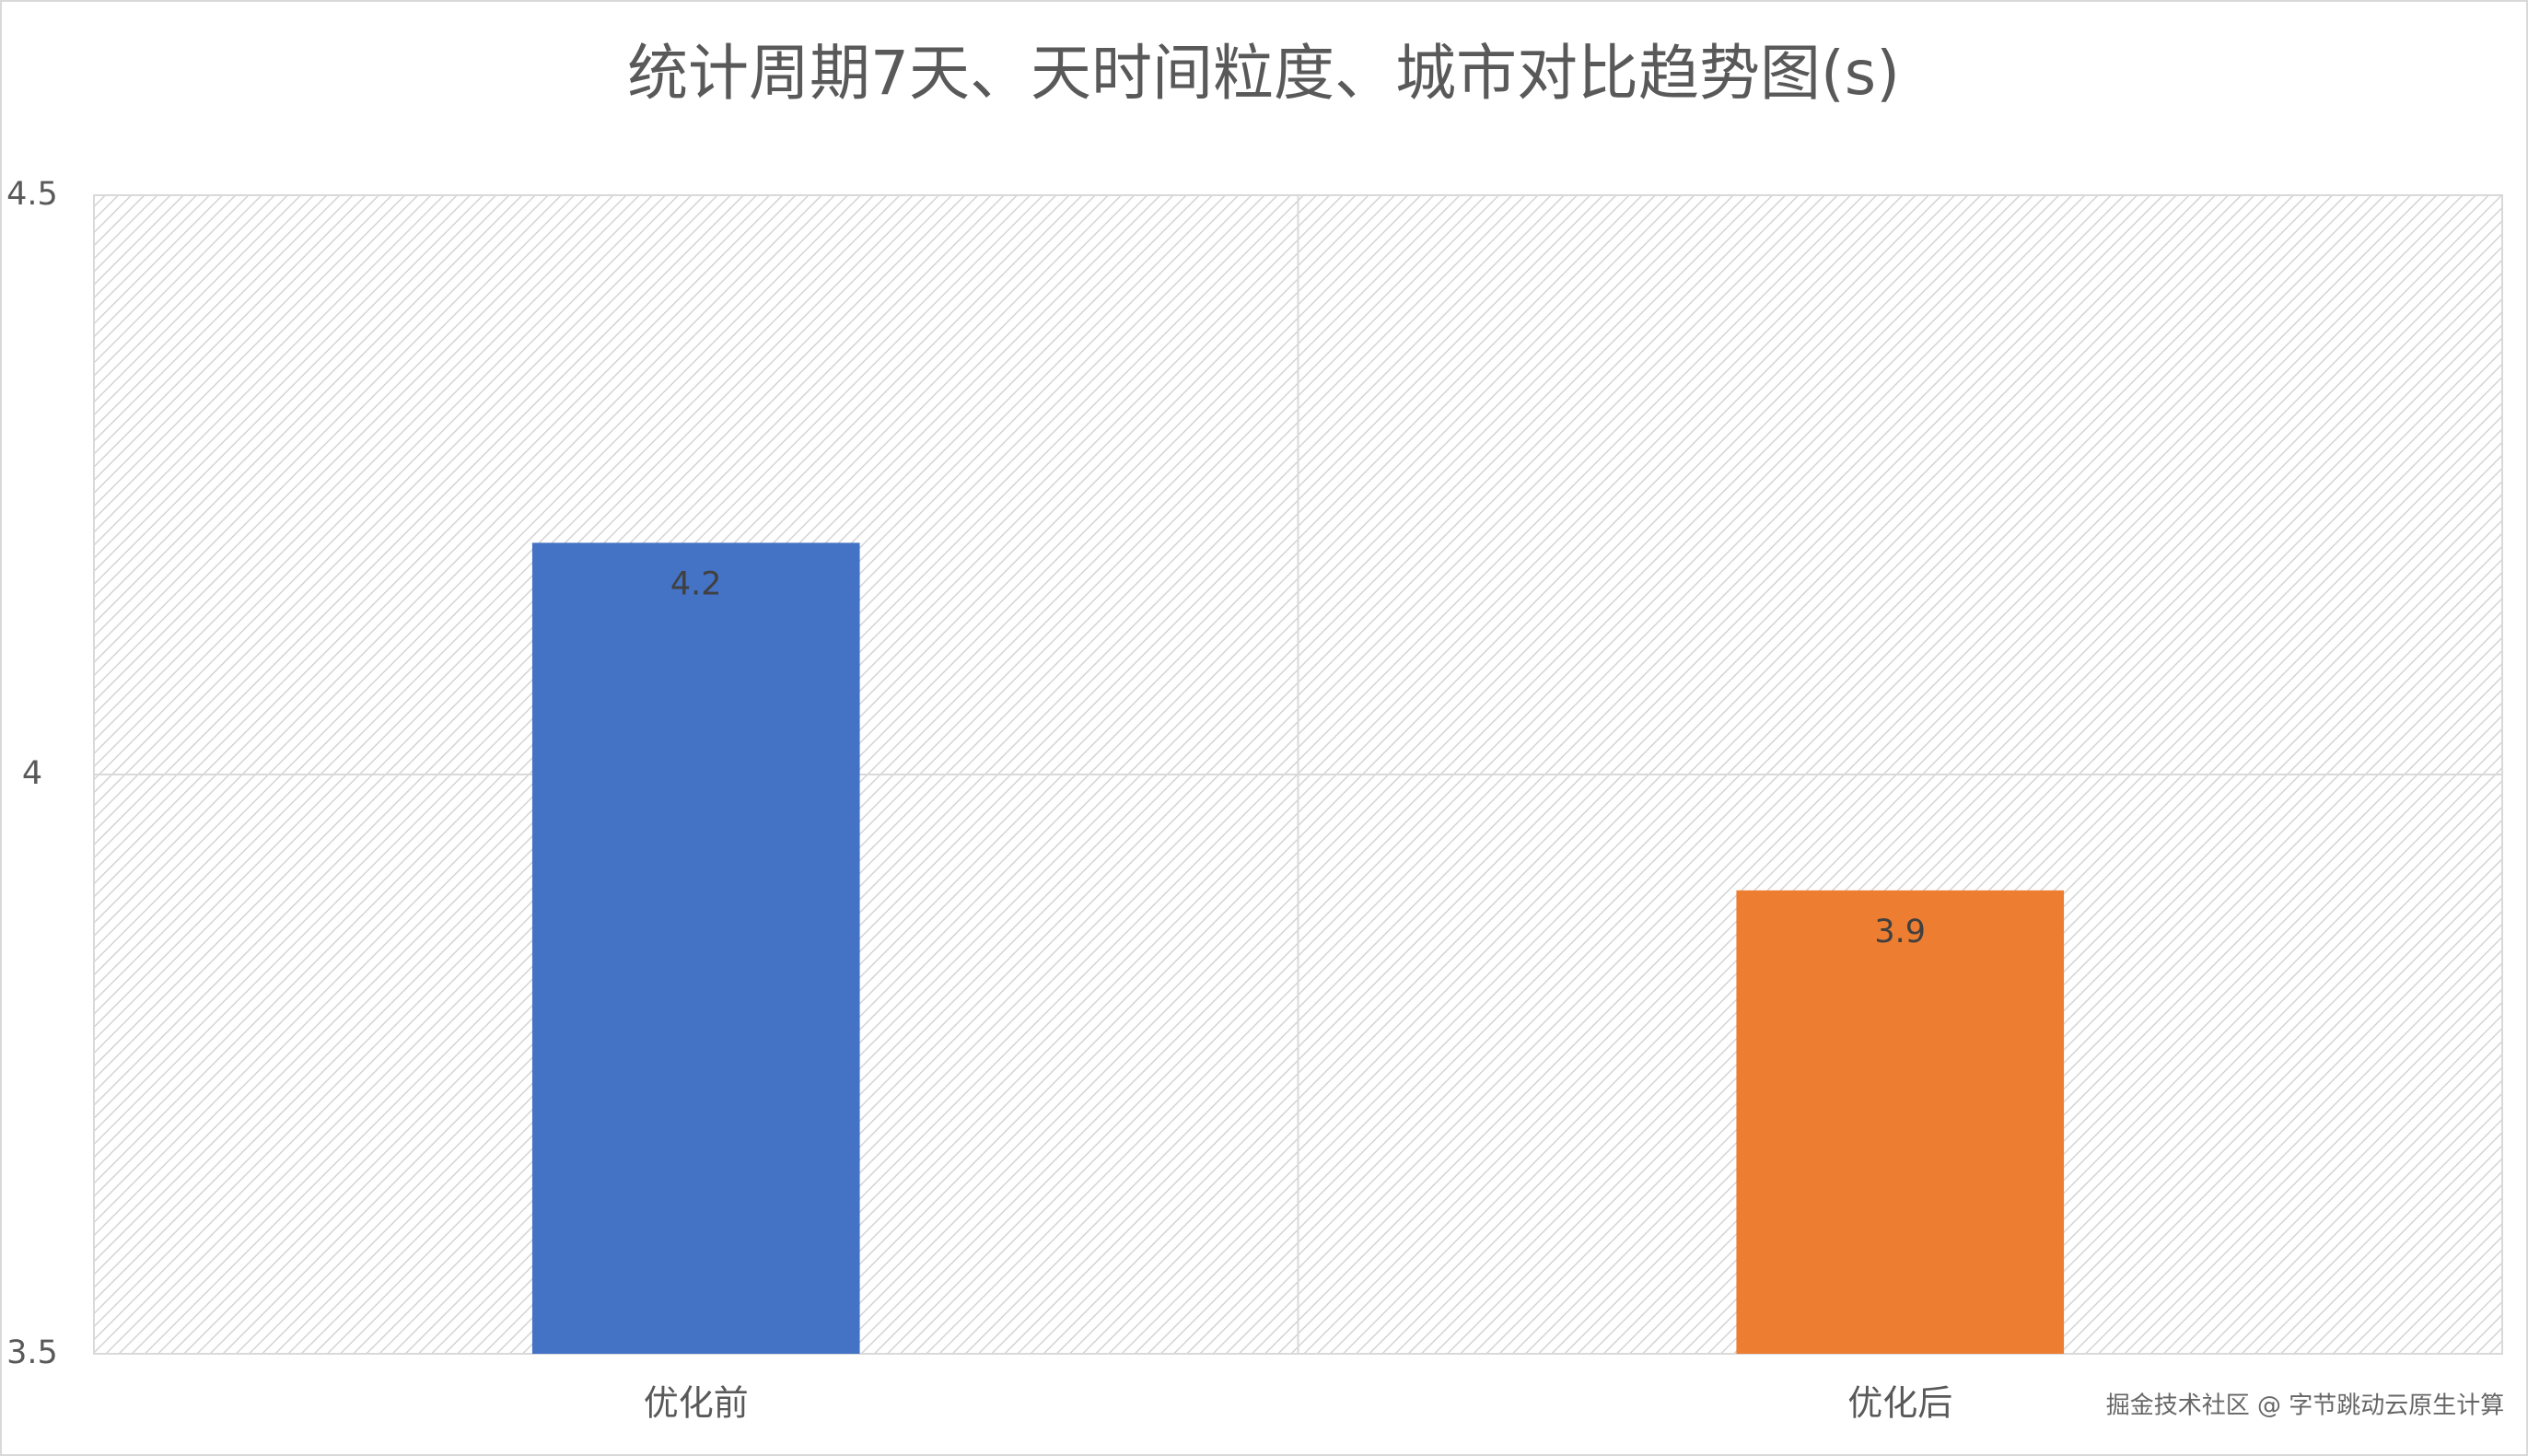 This screenshot has width=2528, height=1456. Describe the element at coordinates (696, 583) in the screenshot. I see `data-label: 4.2` at that location.